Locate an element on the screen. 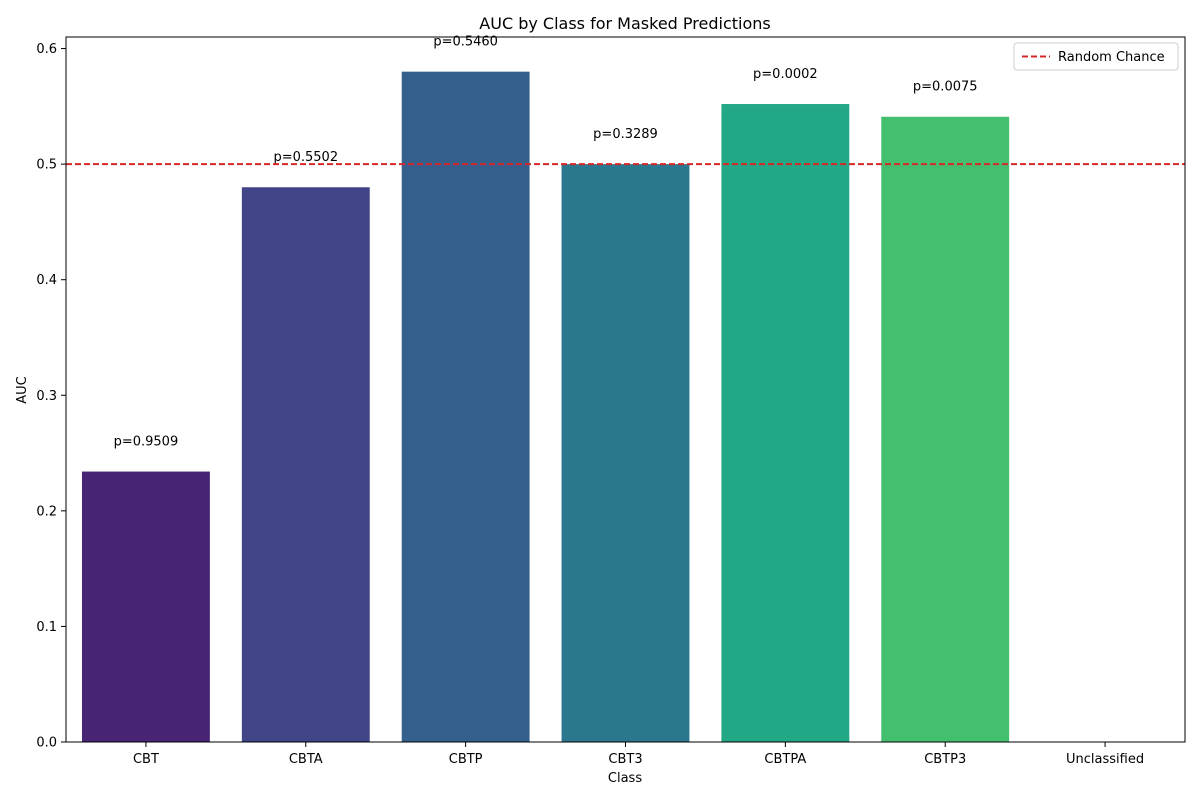 The image size is (1200, 804). chart-title: AUC by Class for Masked Predictions is located at coordinates (624, 23).